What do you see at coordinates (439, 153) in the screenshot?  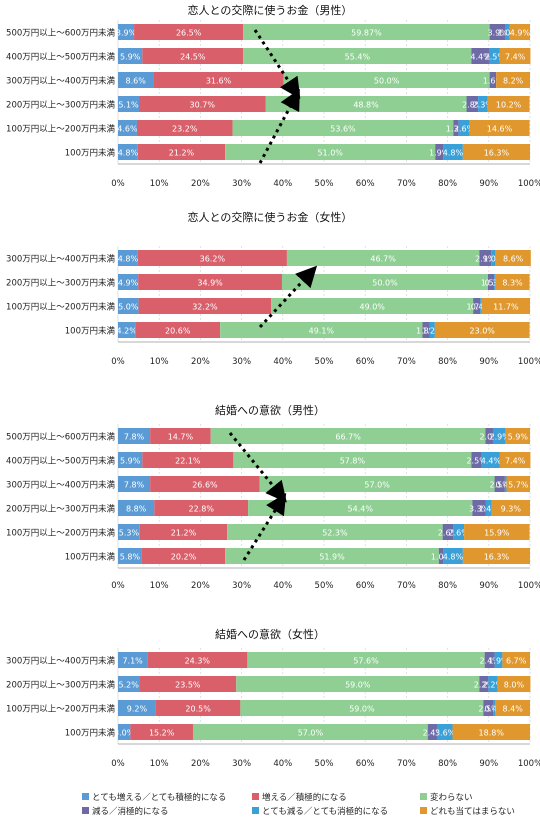 I see `data-label: 1.9%` at bounding box center [439, 153].